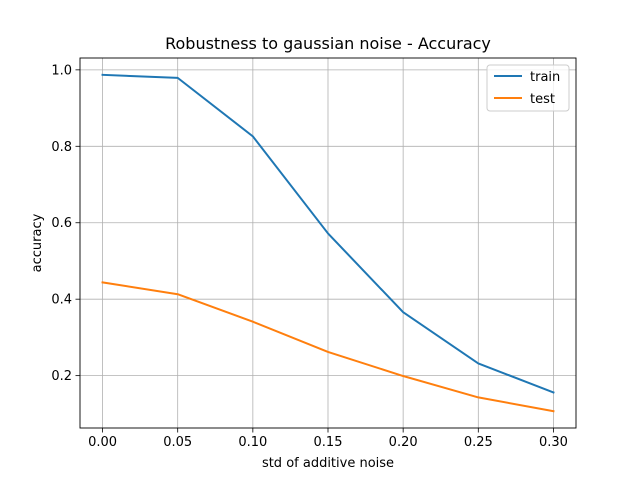  What do you see at coordinates (328, 463) in the screenshot?
I see `x-axis-label: std of additive noise` at bounding box center [328, 463].